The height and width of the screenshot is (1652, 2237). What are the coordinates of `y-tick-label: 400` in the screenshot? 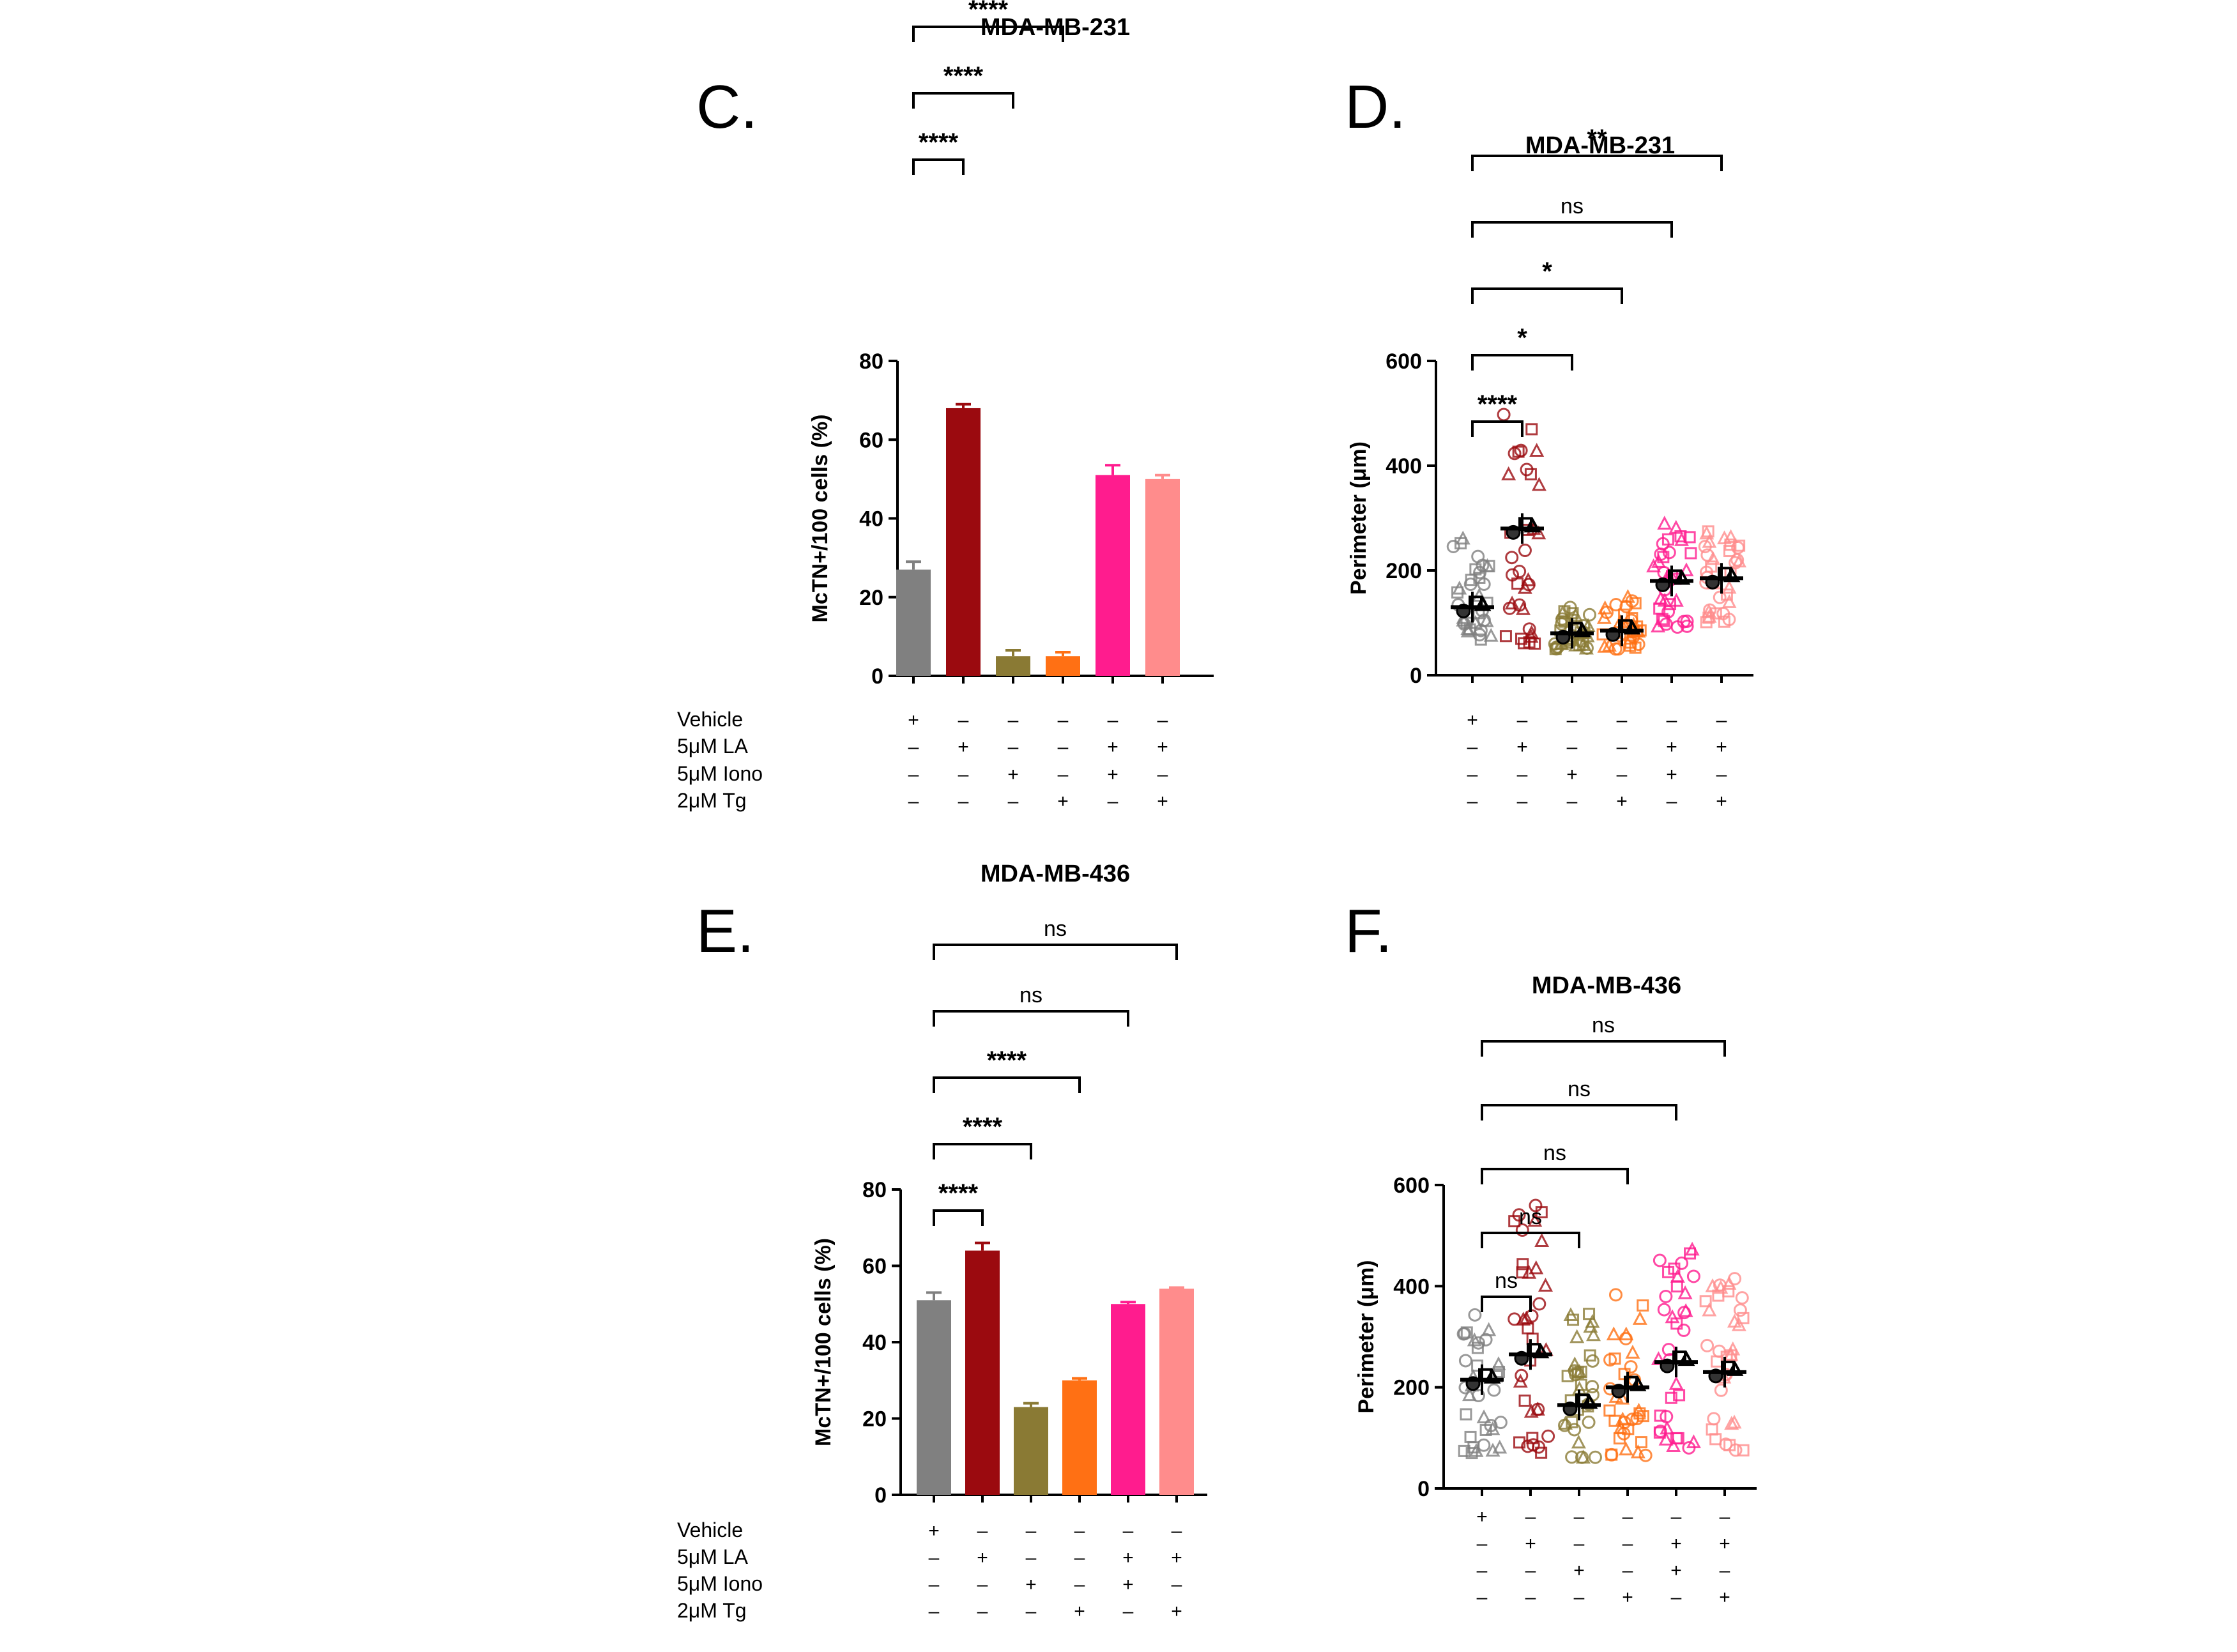 It's located at (1404, 466).